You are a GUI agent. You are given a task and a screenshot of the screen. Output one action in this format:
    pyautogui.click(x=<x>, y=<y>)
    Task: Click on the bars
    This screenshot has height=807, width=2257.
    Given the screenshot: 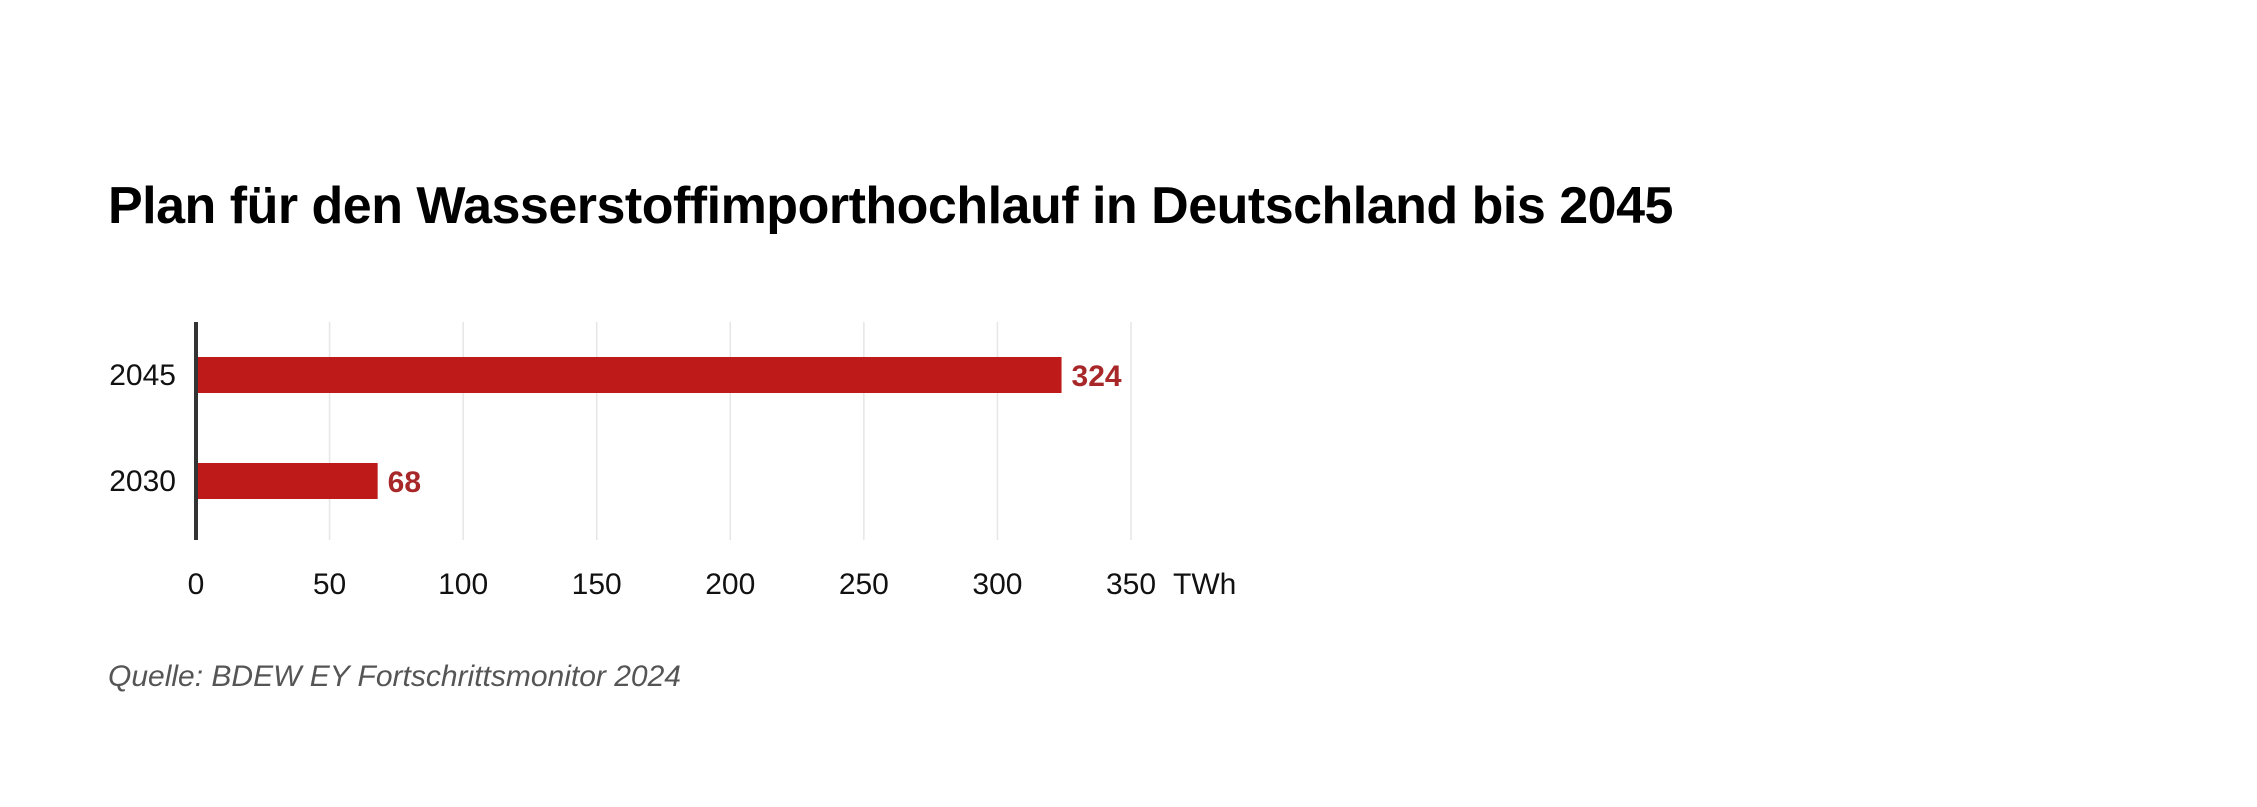 What is the action you would take?
    pyautogui.click(x=629, y=428)
    